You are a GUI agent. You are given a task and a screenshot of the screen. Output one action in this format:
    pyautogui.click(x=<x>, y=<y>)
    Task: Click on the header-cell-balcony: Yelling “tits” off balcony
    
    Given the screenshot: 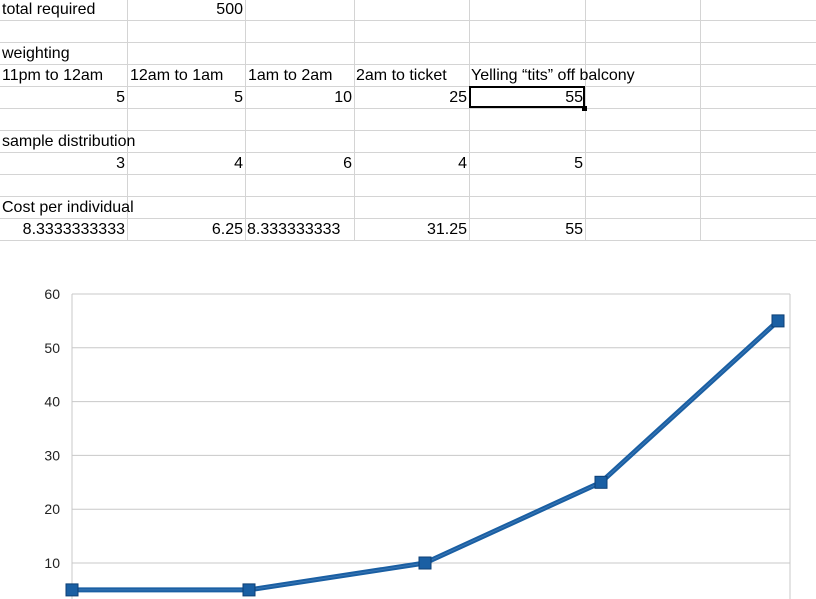 What is the action you would take?
    pyautogui.click(x=553, y=75)
    